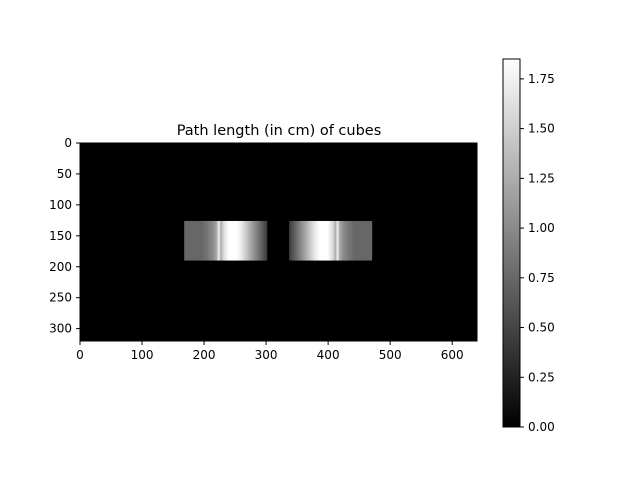 The image size is (640, 480). I want to click on y-tick-label: 0, so click(68, 143).